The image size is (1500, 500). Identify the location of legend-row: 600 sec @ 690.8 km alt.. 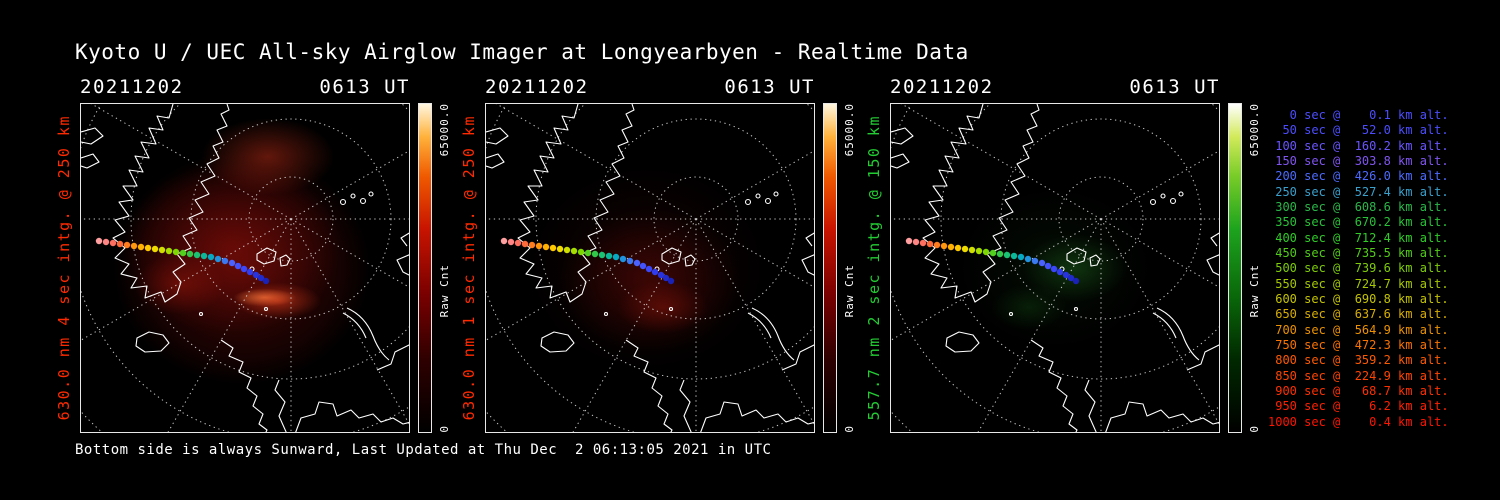
(1358, 298).